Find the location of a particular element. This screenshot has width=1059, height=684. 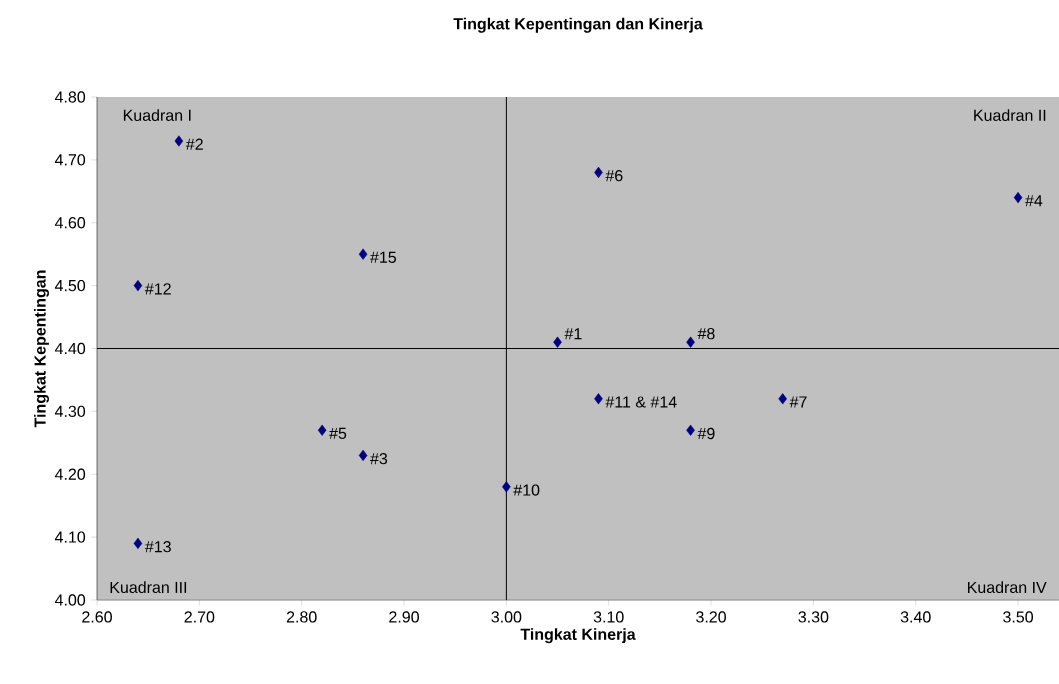

annotation: #5 is located at coordinates (338, 433).